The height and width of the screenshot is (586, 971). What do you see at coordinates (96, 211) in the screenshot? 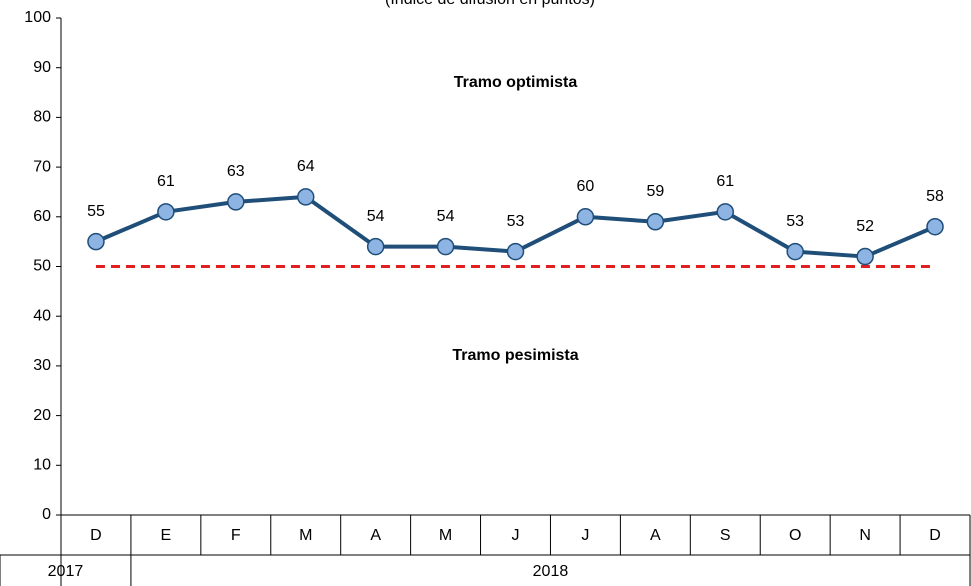
I see `data-label: 55` at bounding box center [96, 211].